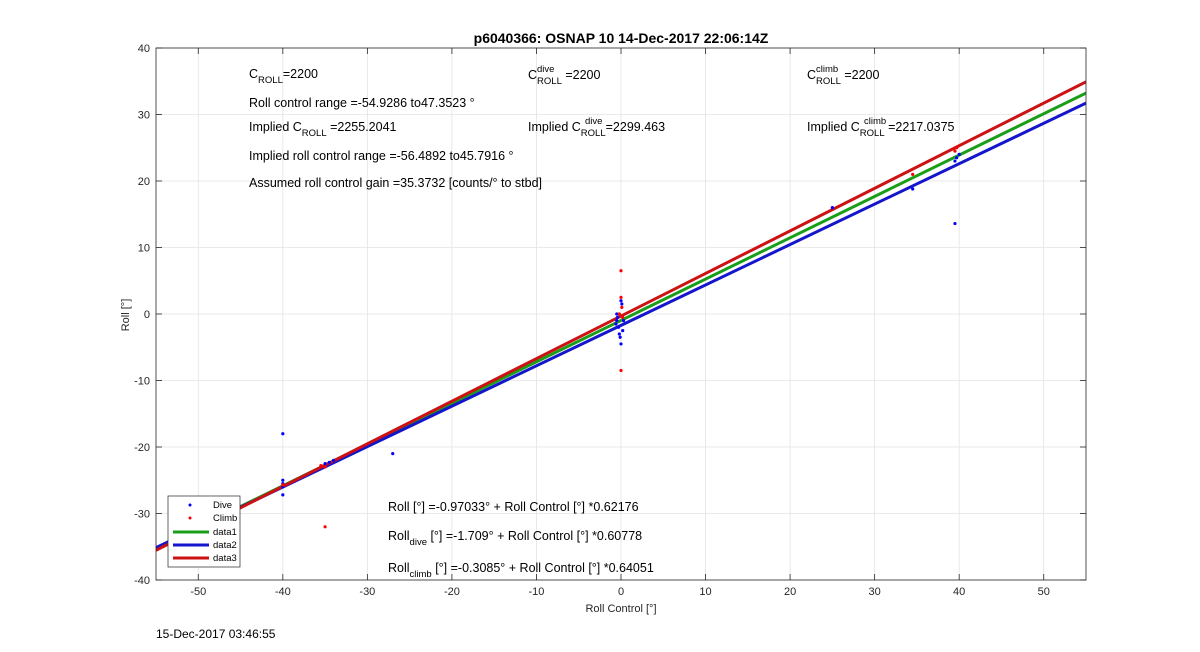 This screenshot has width=1200, height=652. Describe the element at coordinates (144, 116) in the screenshot. I see `y-tick-label: 30` at that location.